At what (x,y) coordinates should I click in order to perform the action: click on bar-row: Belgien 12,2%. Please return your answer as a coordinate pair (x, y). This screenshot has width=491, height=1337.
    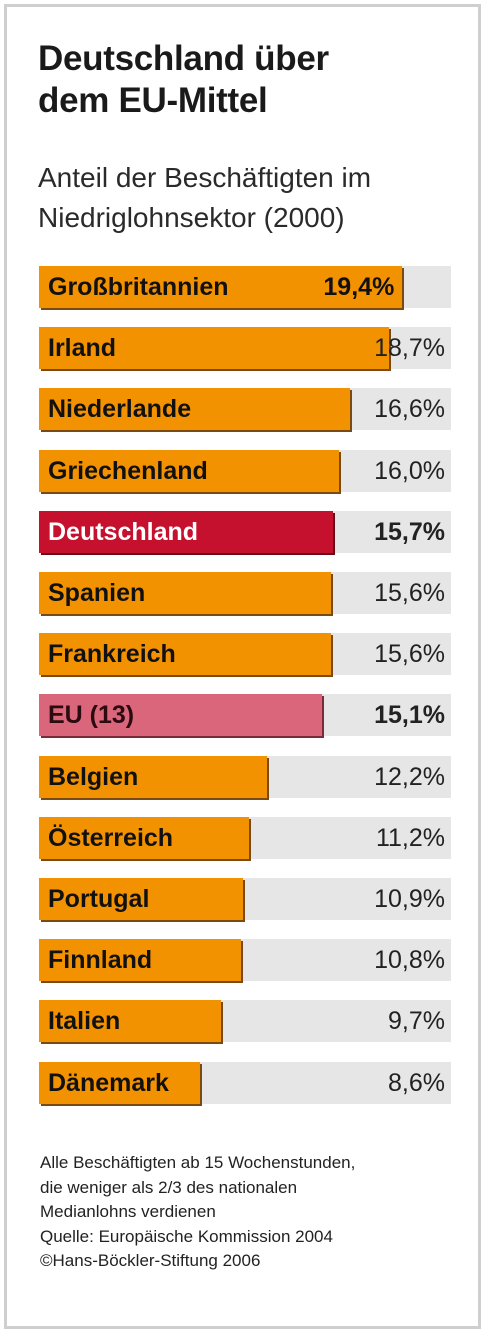
    Looking at the image, I should click on (245, 776).